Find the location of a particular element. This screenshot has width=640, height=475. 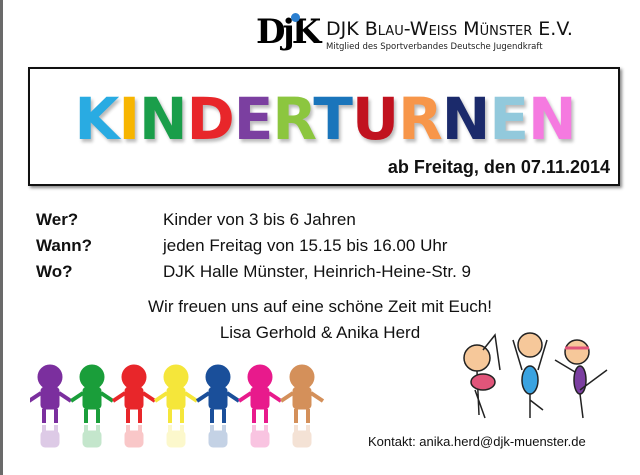

label-wer: Wer? is located at coordinates (57, 219).